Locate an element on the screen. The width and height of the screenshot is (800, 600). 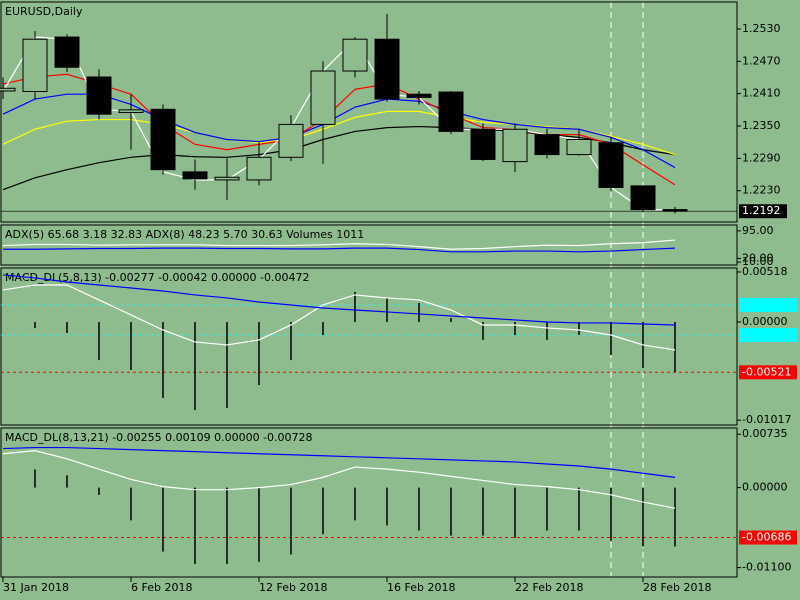
x-tick-label: 31 Jan 2018 is located at coordinates (36, 587).